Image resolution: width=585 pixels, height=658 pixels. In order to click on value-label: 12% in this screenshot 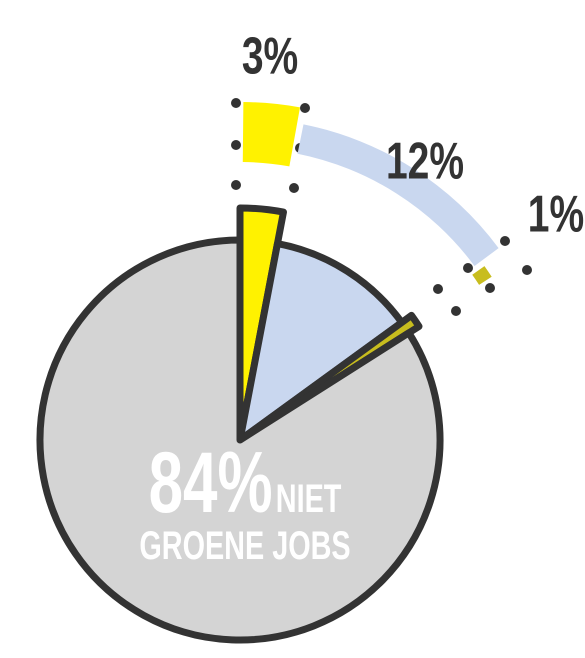, I will do `click(425, 160)`.